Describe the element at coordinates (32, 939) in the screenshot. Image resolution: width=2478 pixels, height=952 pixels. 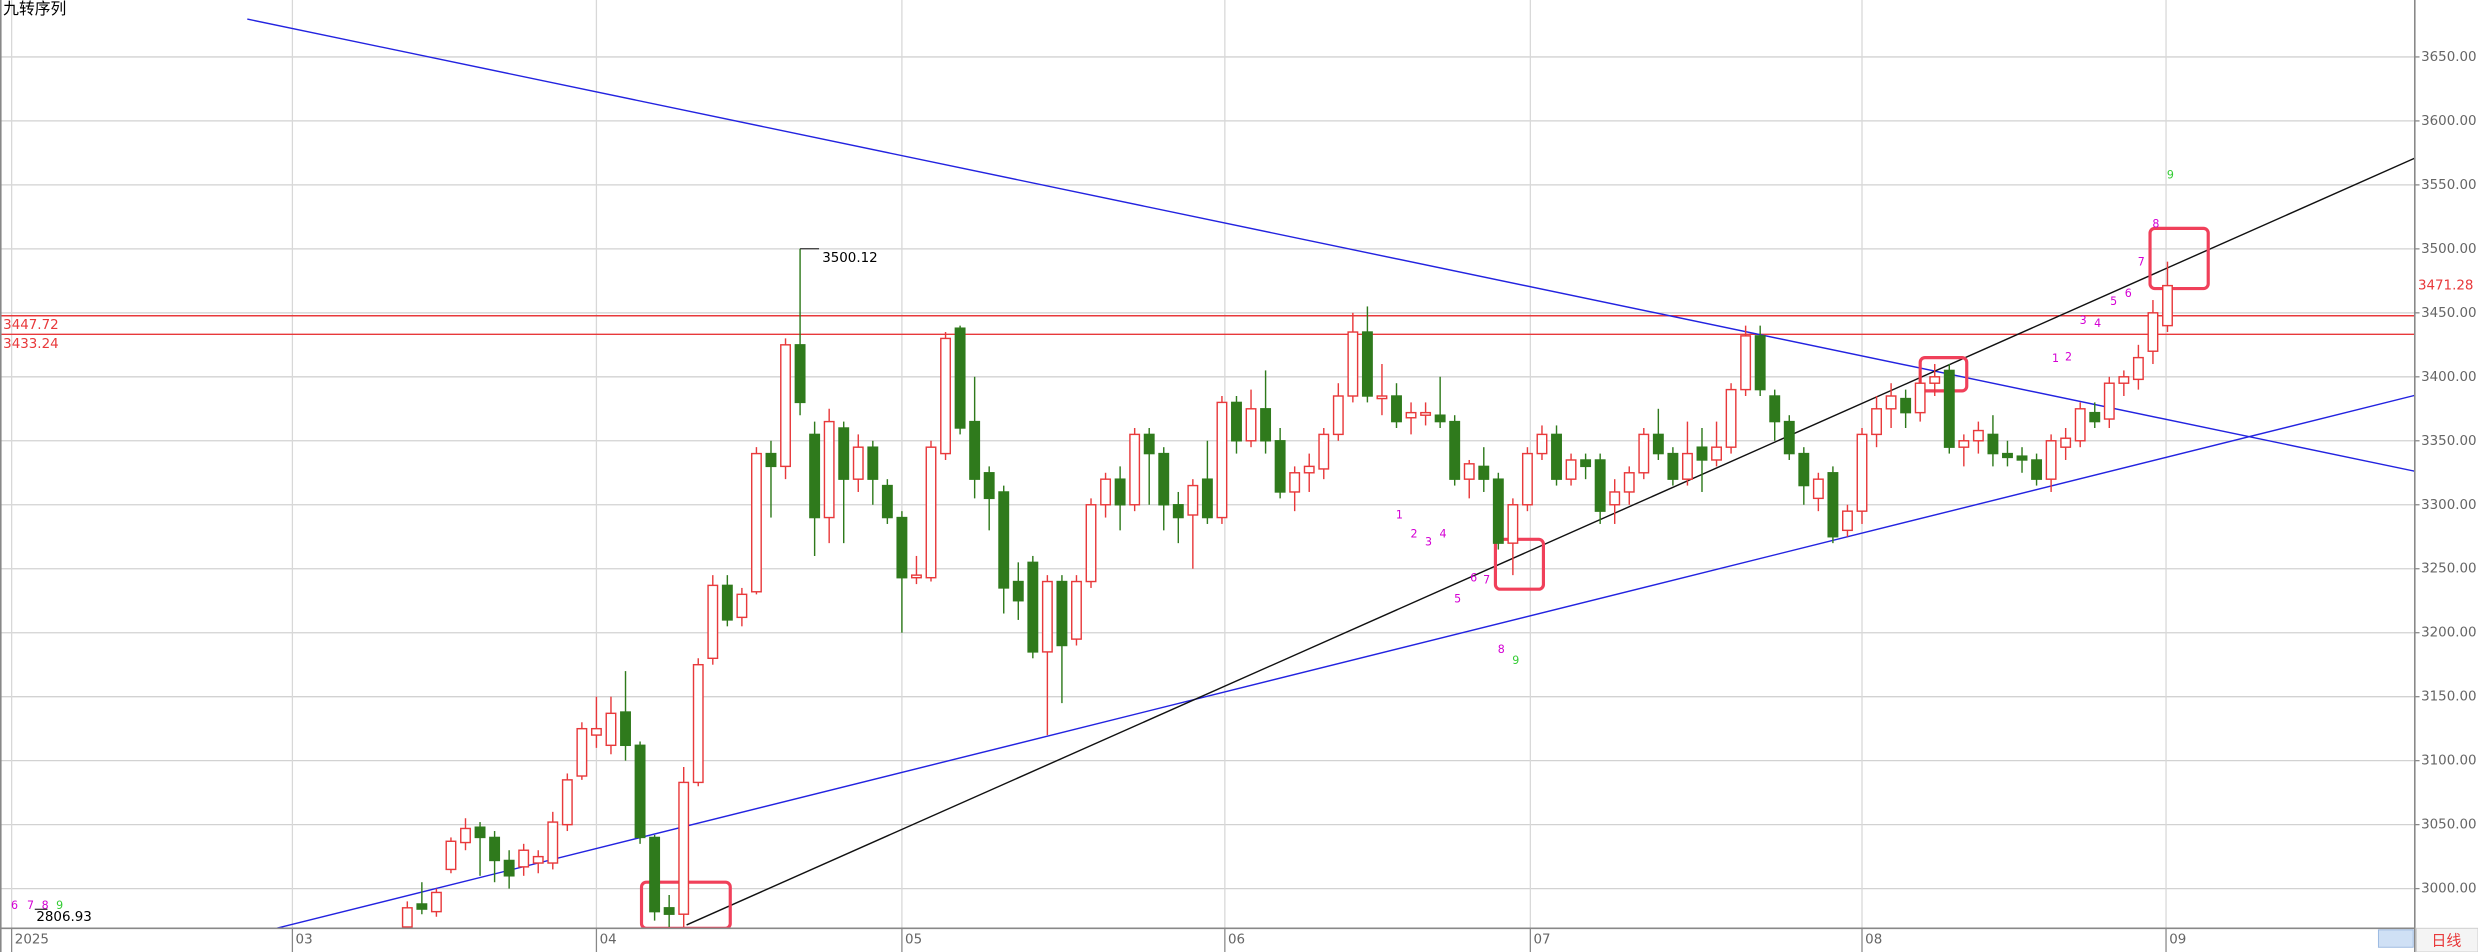
I see `x-tick-label: 2025` at that location.